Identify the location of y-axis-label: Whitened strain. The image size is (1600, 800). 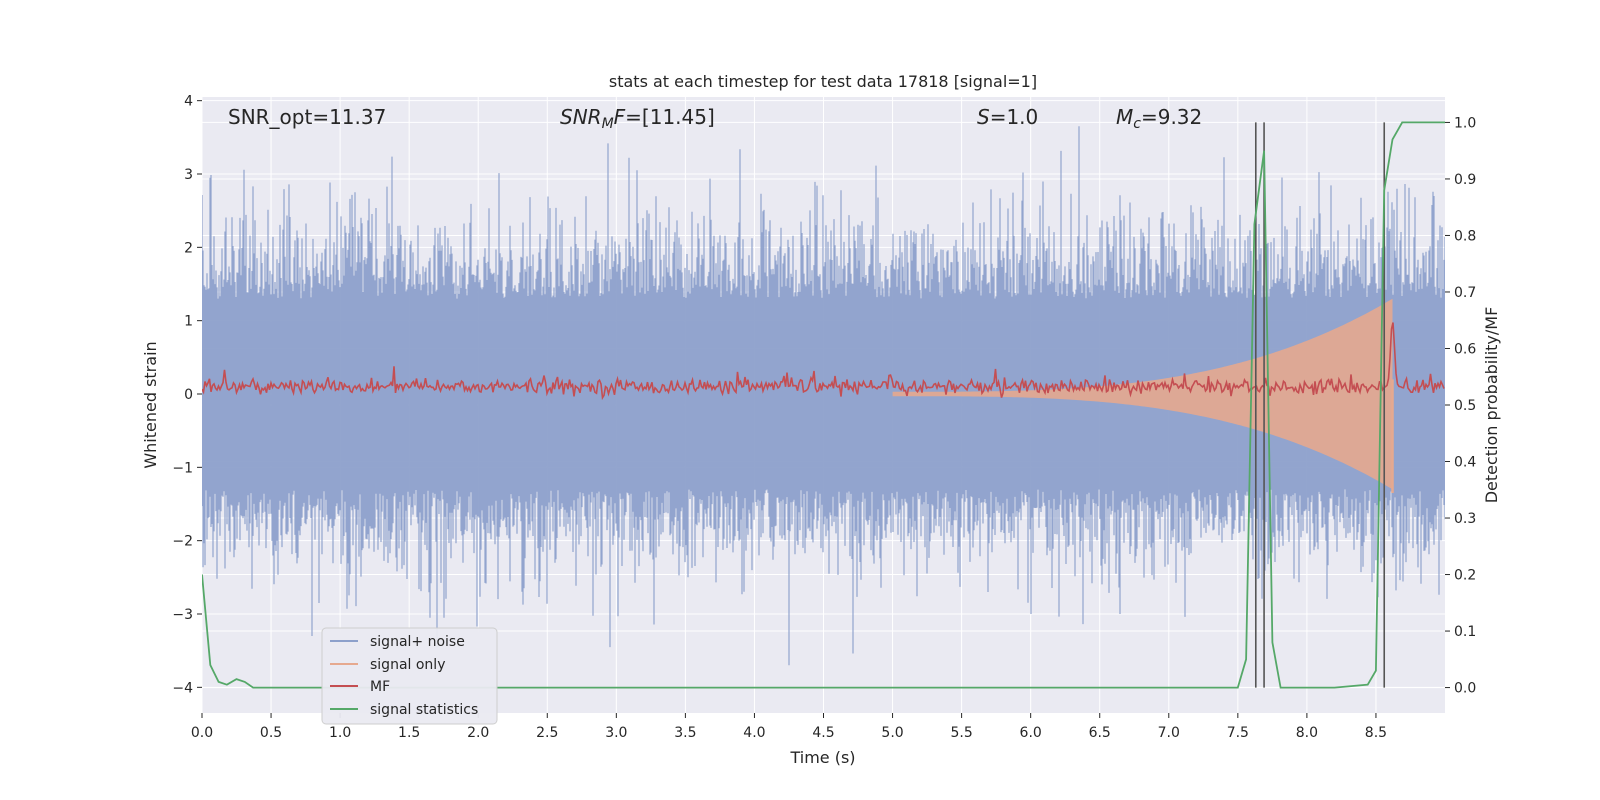
(150, 404).